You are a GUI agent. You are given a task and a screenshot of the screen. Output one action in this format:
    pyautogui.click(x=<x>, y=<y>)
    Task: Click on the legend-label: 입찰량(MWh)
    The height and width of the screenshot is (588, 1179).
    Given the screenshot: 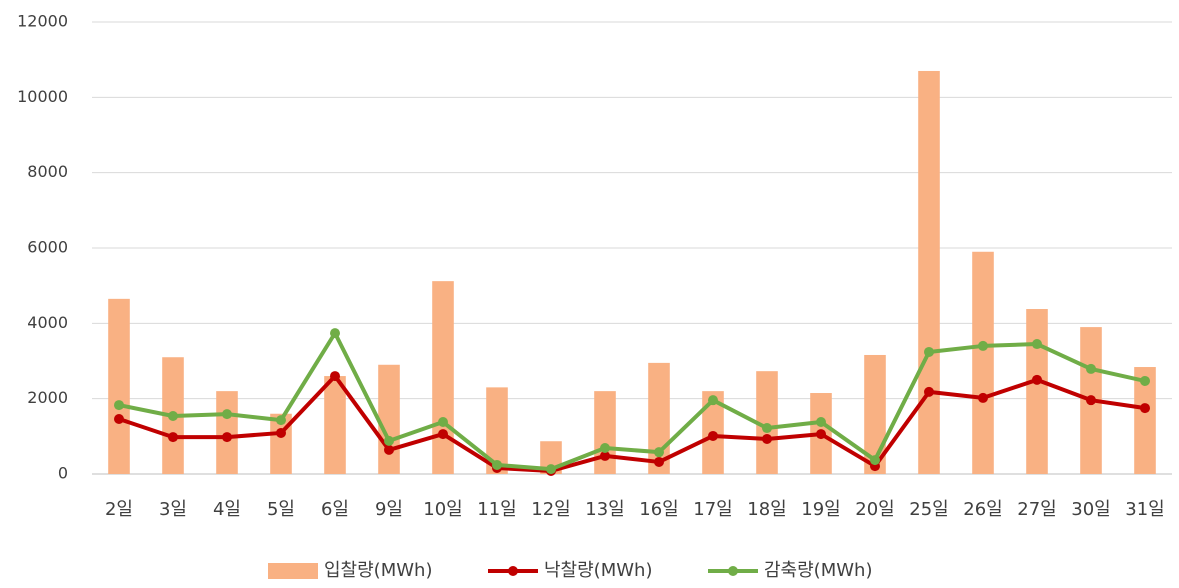 What is the action you would take?
    pyautogui.click(x=378, y=570)
    